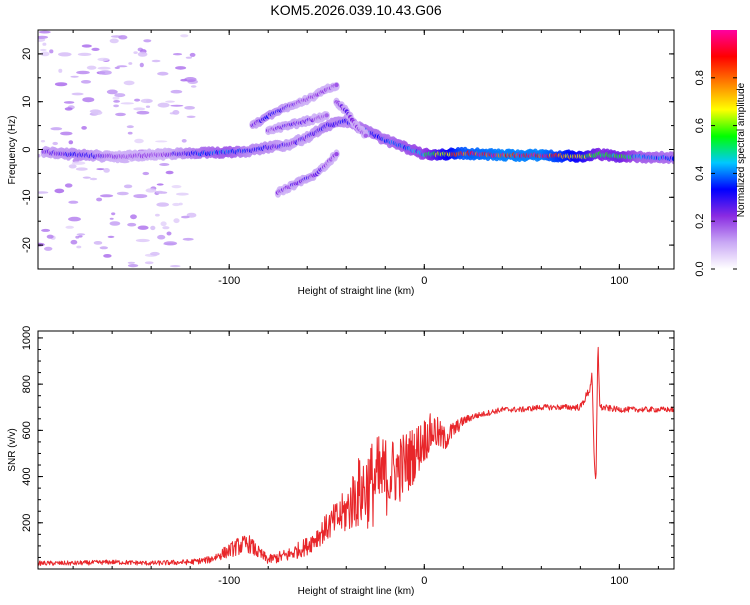 Image resolution: width=750 pixels, height=605 pixels. Describe the element at coordinates (700, 77) in the screenshot. I see `colorbar-tick-label: 0.8` at that location.